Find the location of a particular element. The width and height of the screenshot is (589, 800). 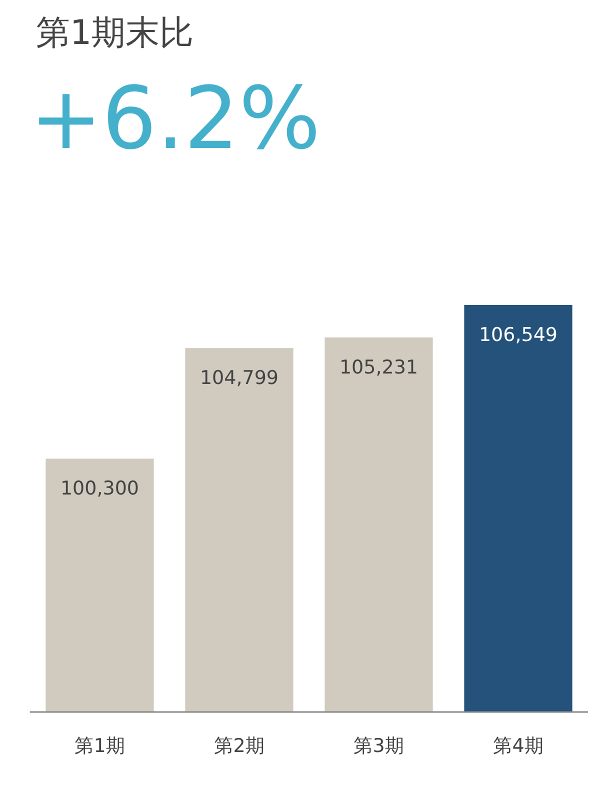

x-tick-label: 第2期 is located at coordinates (239, 746).